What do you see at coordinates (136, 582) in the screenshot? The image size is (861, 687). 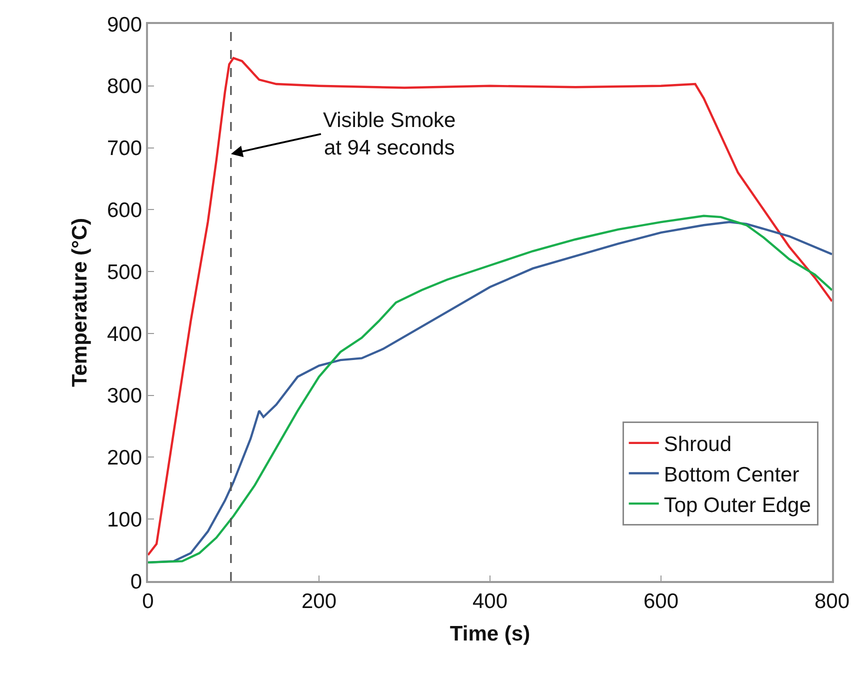 I see `y-tick-label: 0` at bounding box center [136, 582].